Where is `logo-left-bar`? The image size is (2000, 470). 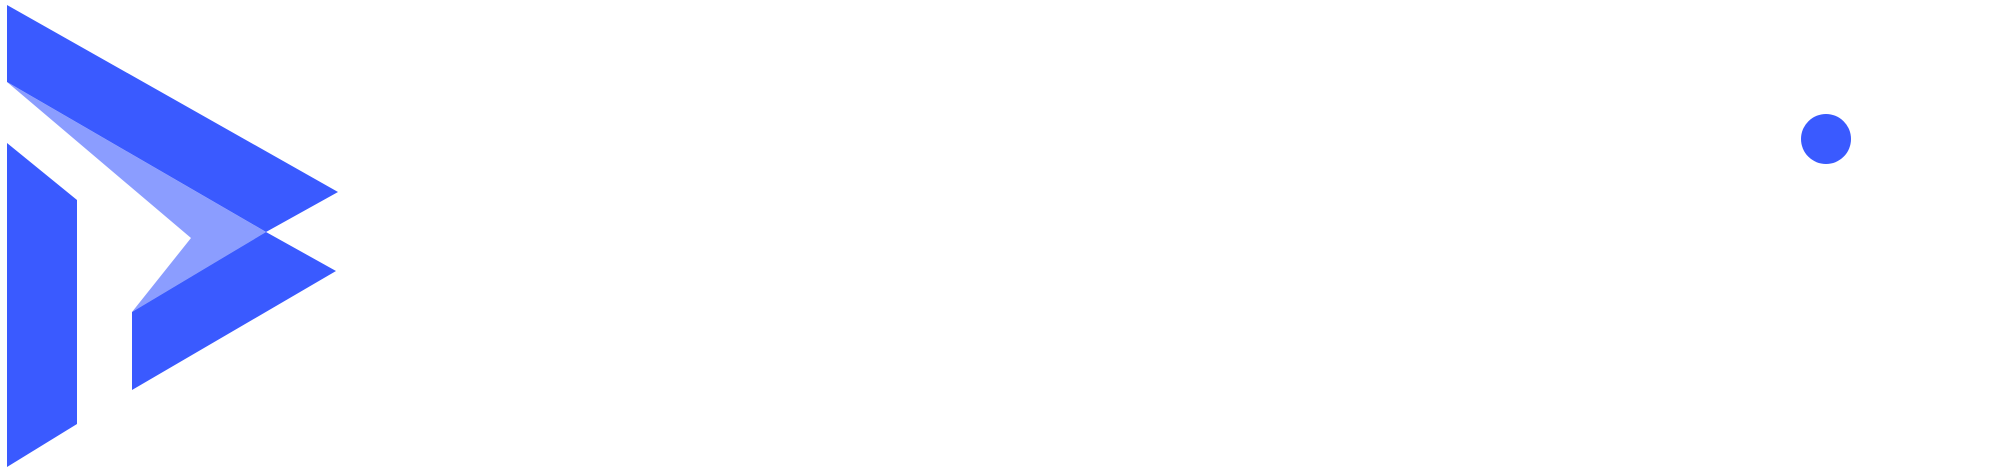 logo-left-bar is located at coordinates (42, 305).